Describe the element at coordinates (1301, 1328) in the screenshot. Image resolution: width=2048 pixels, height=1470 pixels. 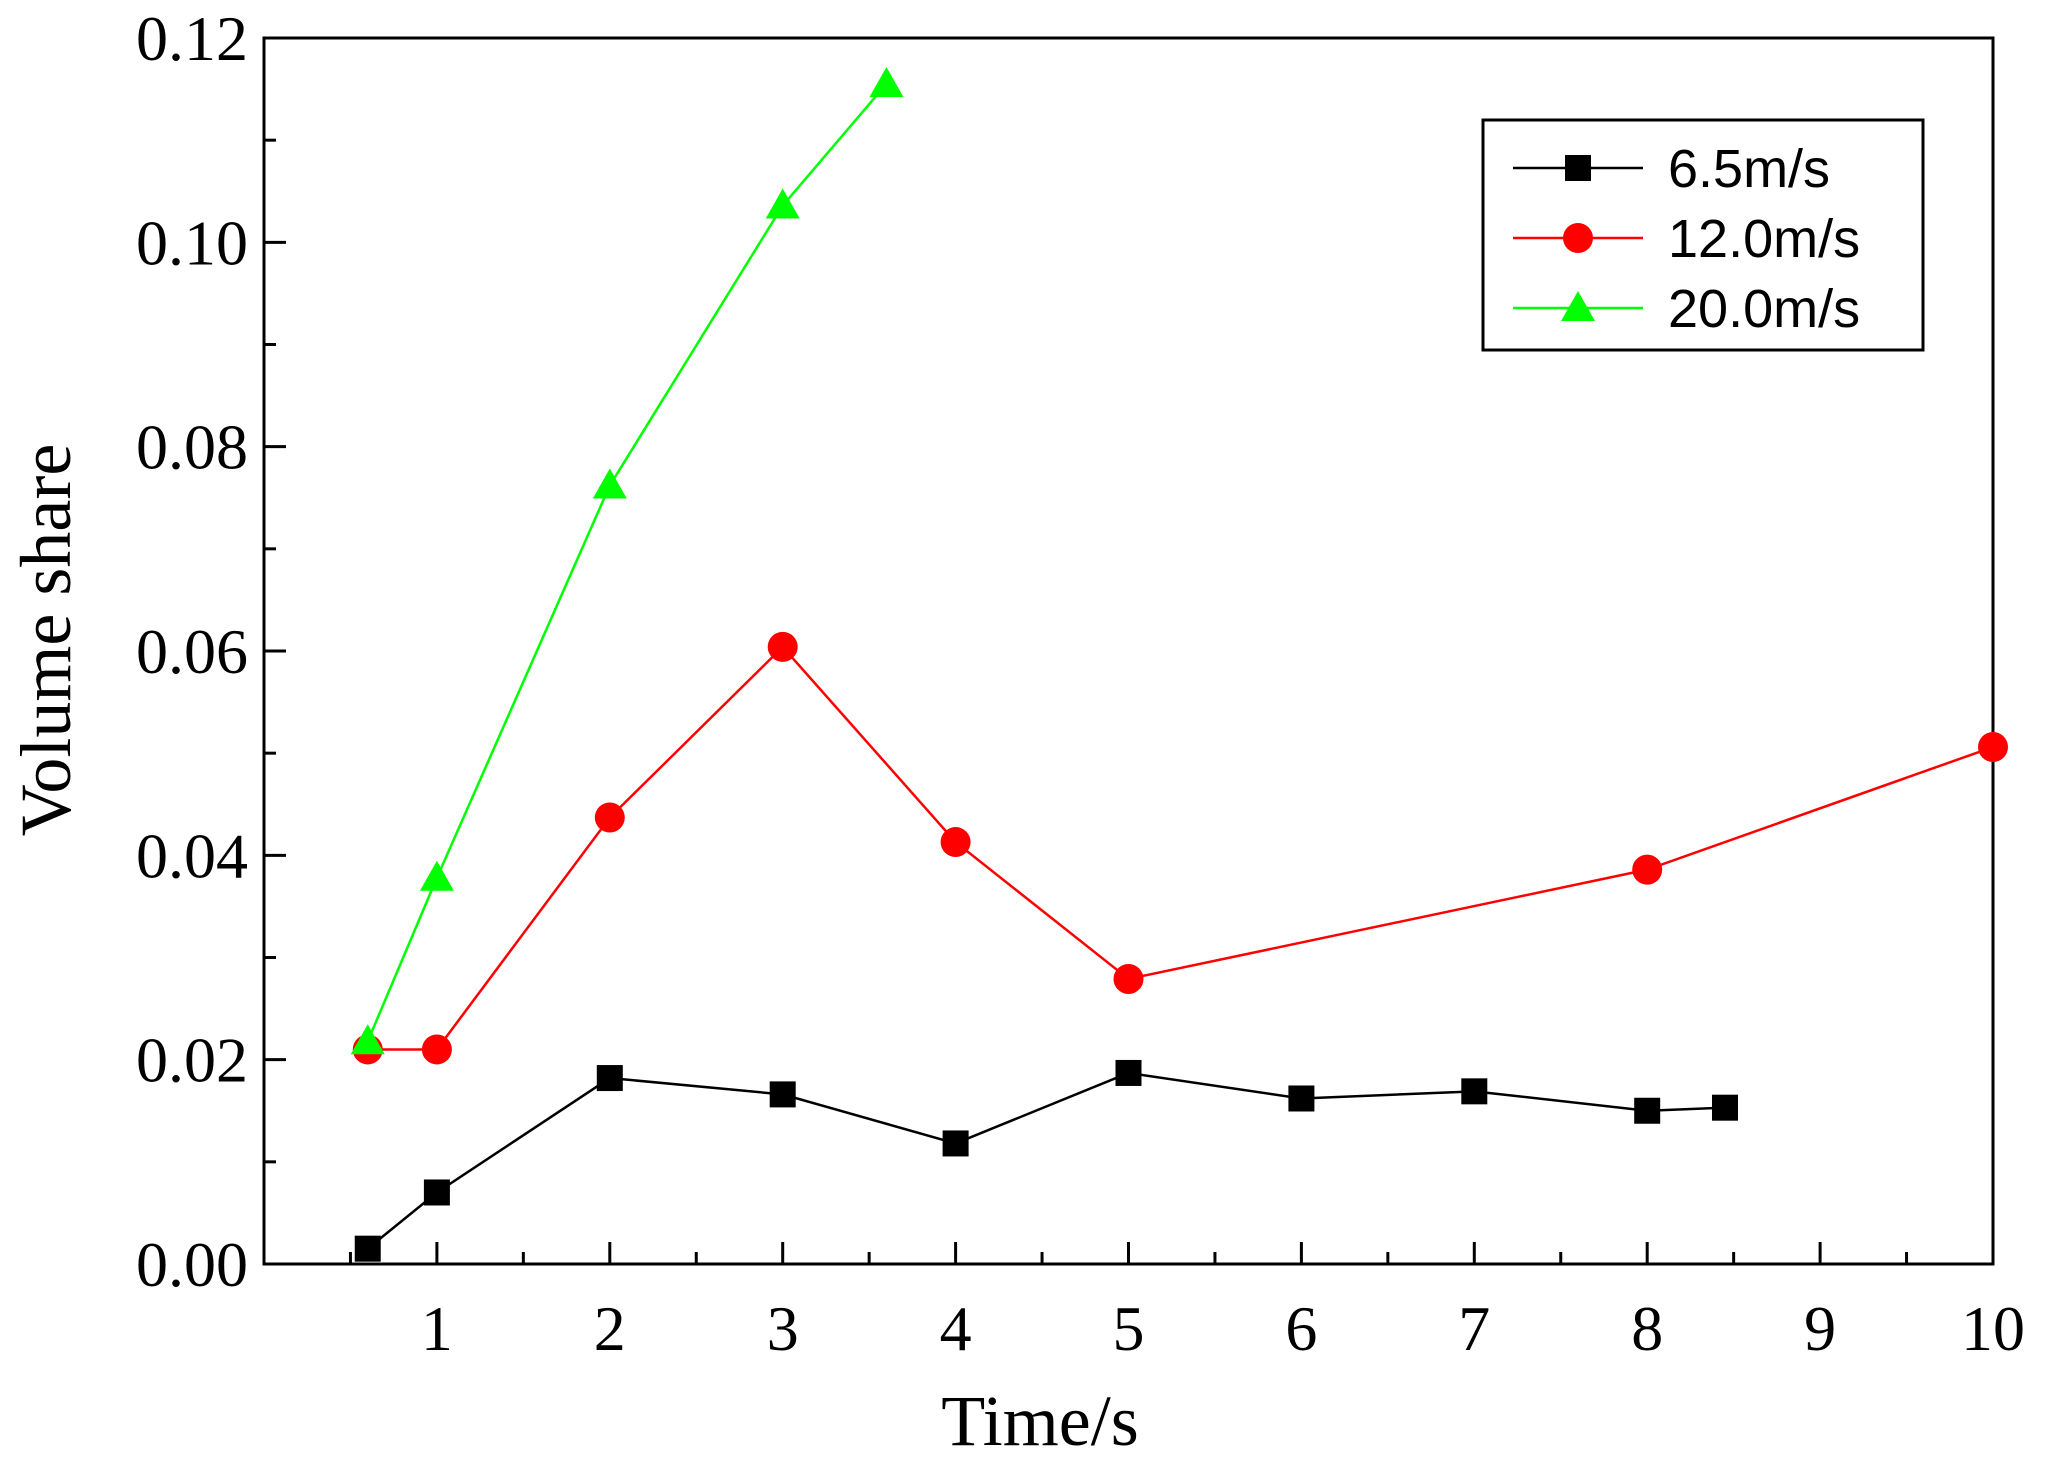
I see `x-tick-label: 6` at that location.